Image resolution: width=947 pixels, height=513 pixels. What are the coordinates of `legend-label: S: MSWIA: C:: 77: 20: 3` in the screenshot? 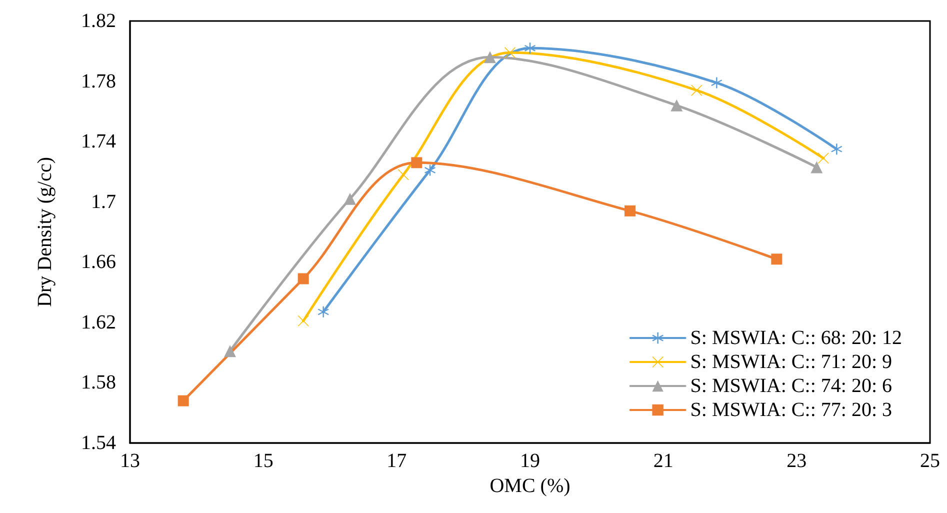 It's located at (791, 410).